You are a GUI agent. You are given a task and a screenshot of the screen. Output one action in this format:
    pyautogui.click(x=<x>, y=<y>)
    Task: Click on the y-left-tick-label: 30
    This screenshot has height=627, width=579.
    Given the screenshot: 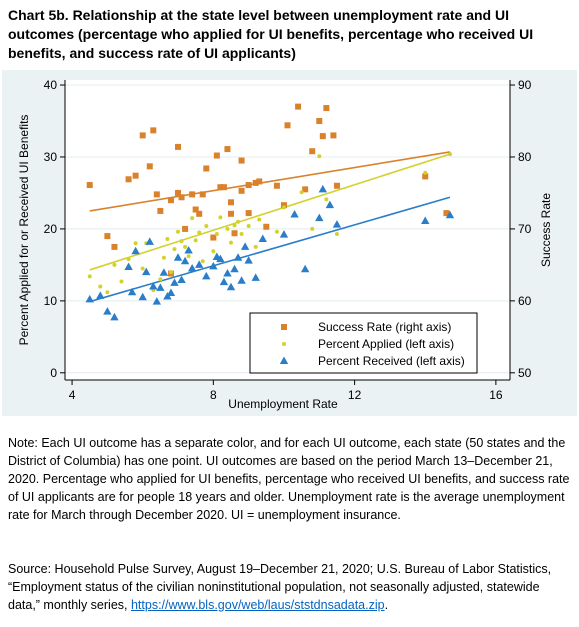 What is the action you would take?
    pyautogui.click(x=51, y=157)
    